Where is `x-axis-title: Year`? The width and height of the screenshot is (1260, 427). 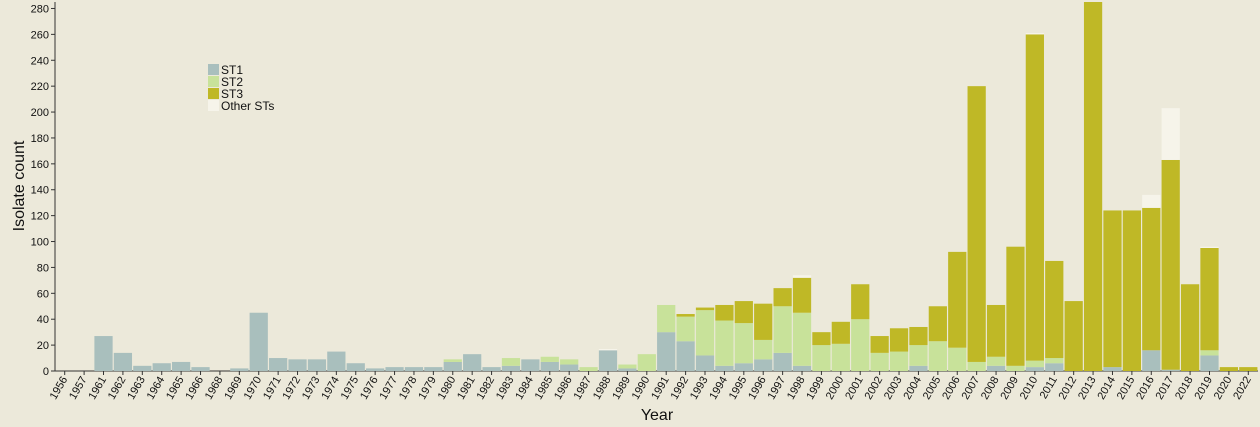
x-axis-title: Year is located at coordinates (657, 415).